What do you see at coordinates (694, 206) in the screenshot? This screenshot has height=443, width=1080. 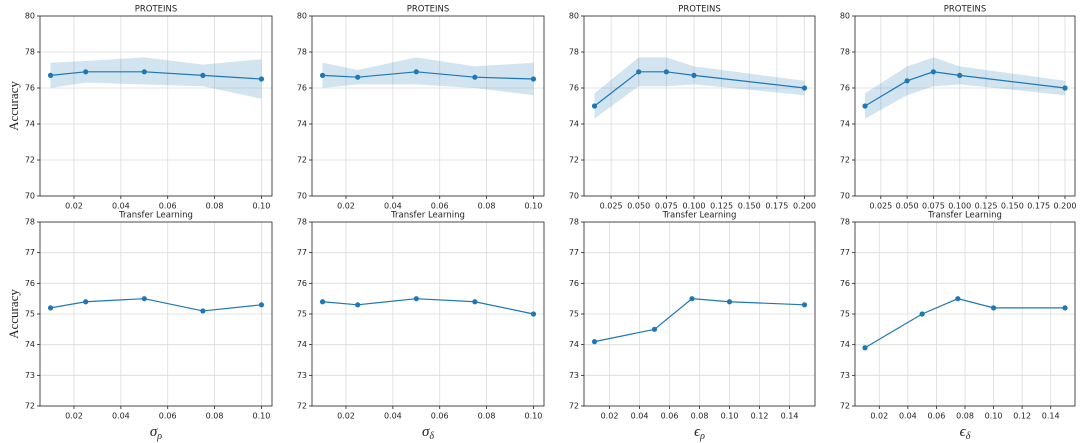 I see `x-tick-label: 0.100` at bounding box center [694, 206].